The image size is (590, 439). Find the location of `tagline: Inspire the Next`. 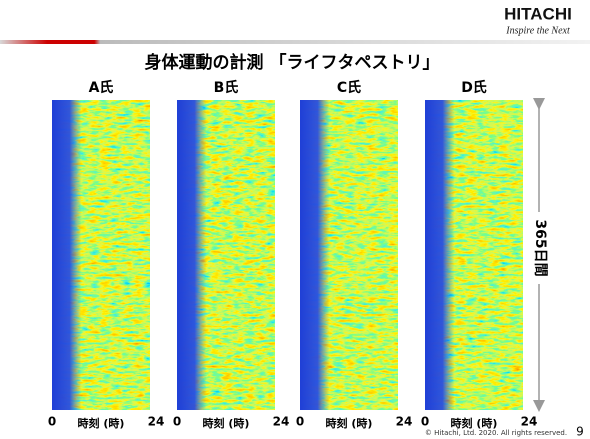

tagline: Inspire the Next is located at coordinates (537, 30).